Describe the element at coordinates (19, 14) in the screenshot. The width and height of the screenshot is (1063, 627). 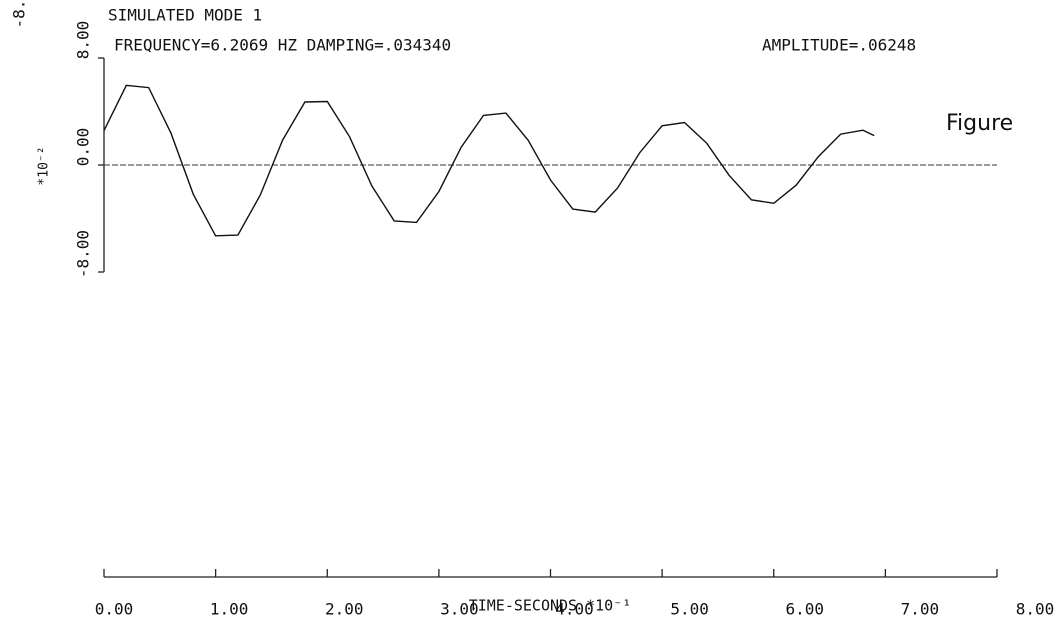
I see `corner-text: -8.` at that location.